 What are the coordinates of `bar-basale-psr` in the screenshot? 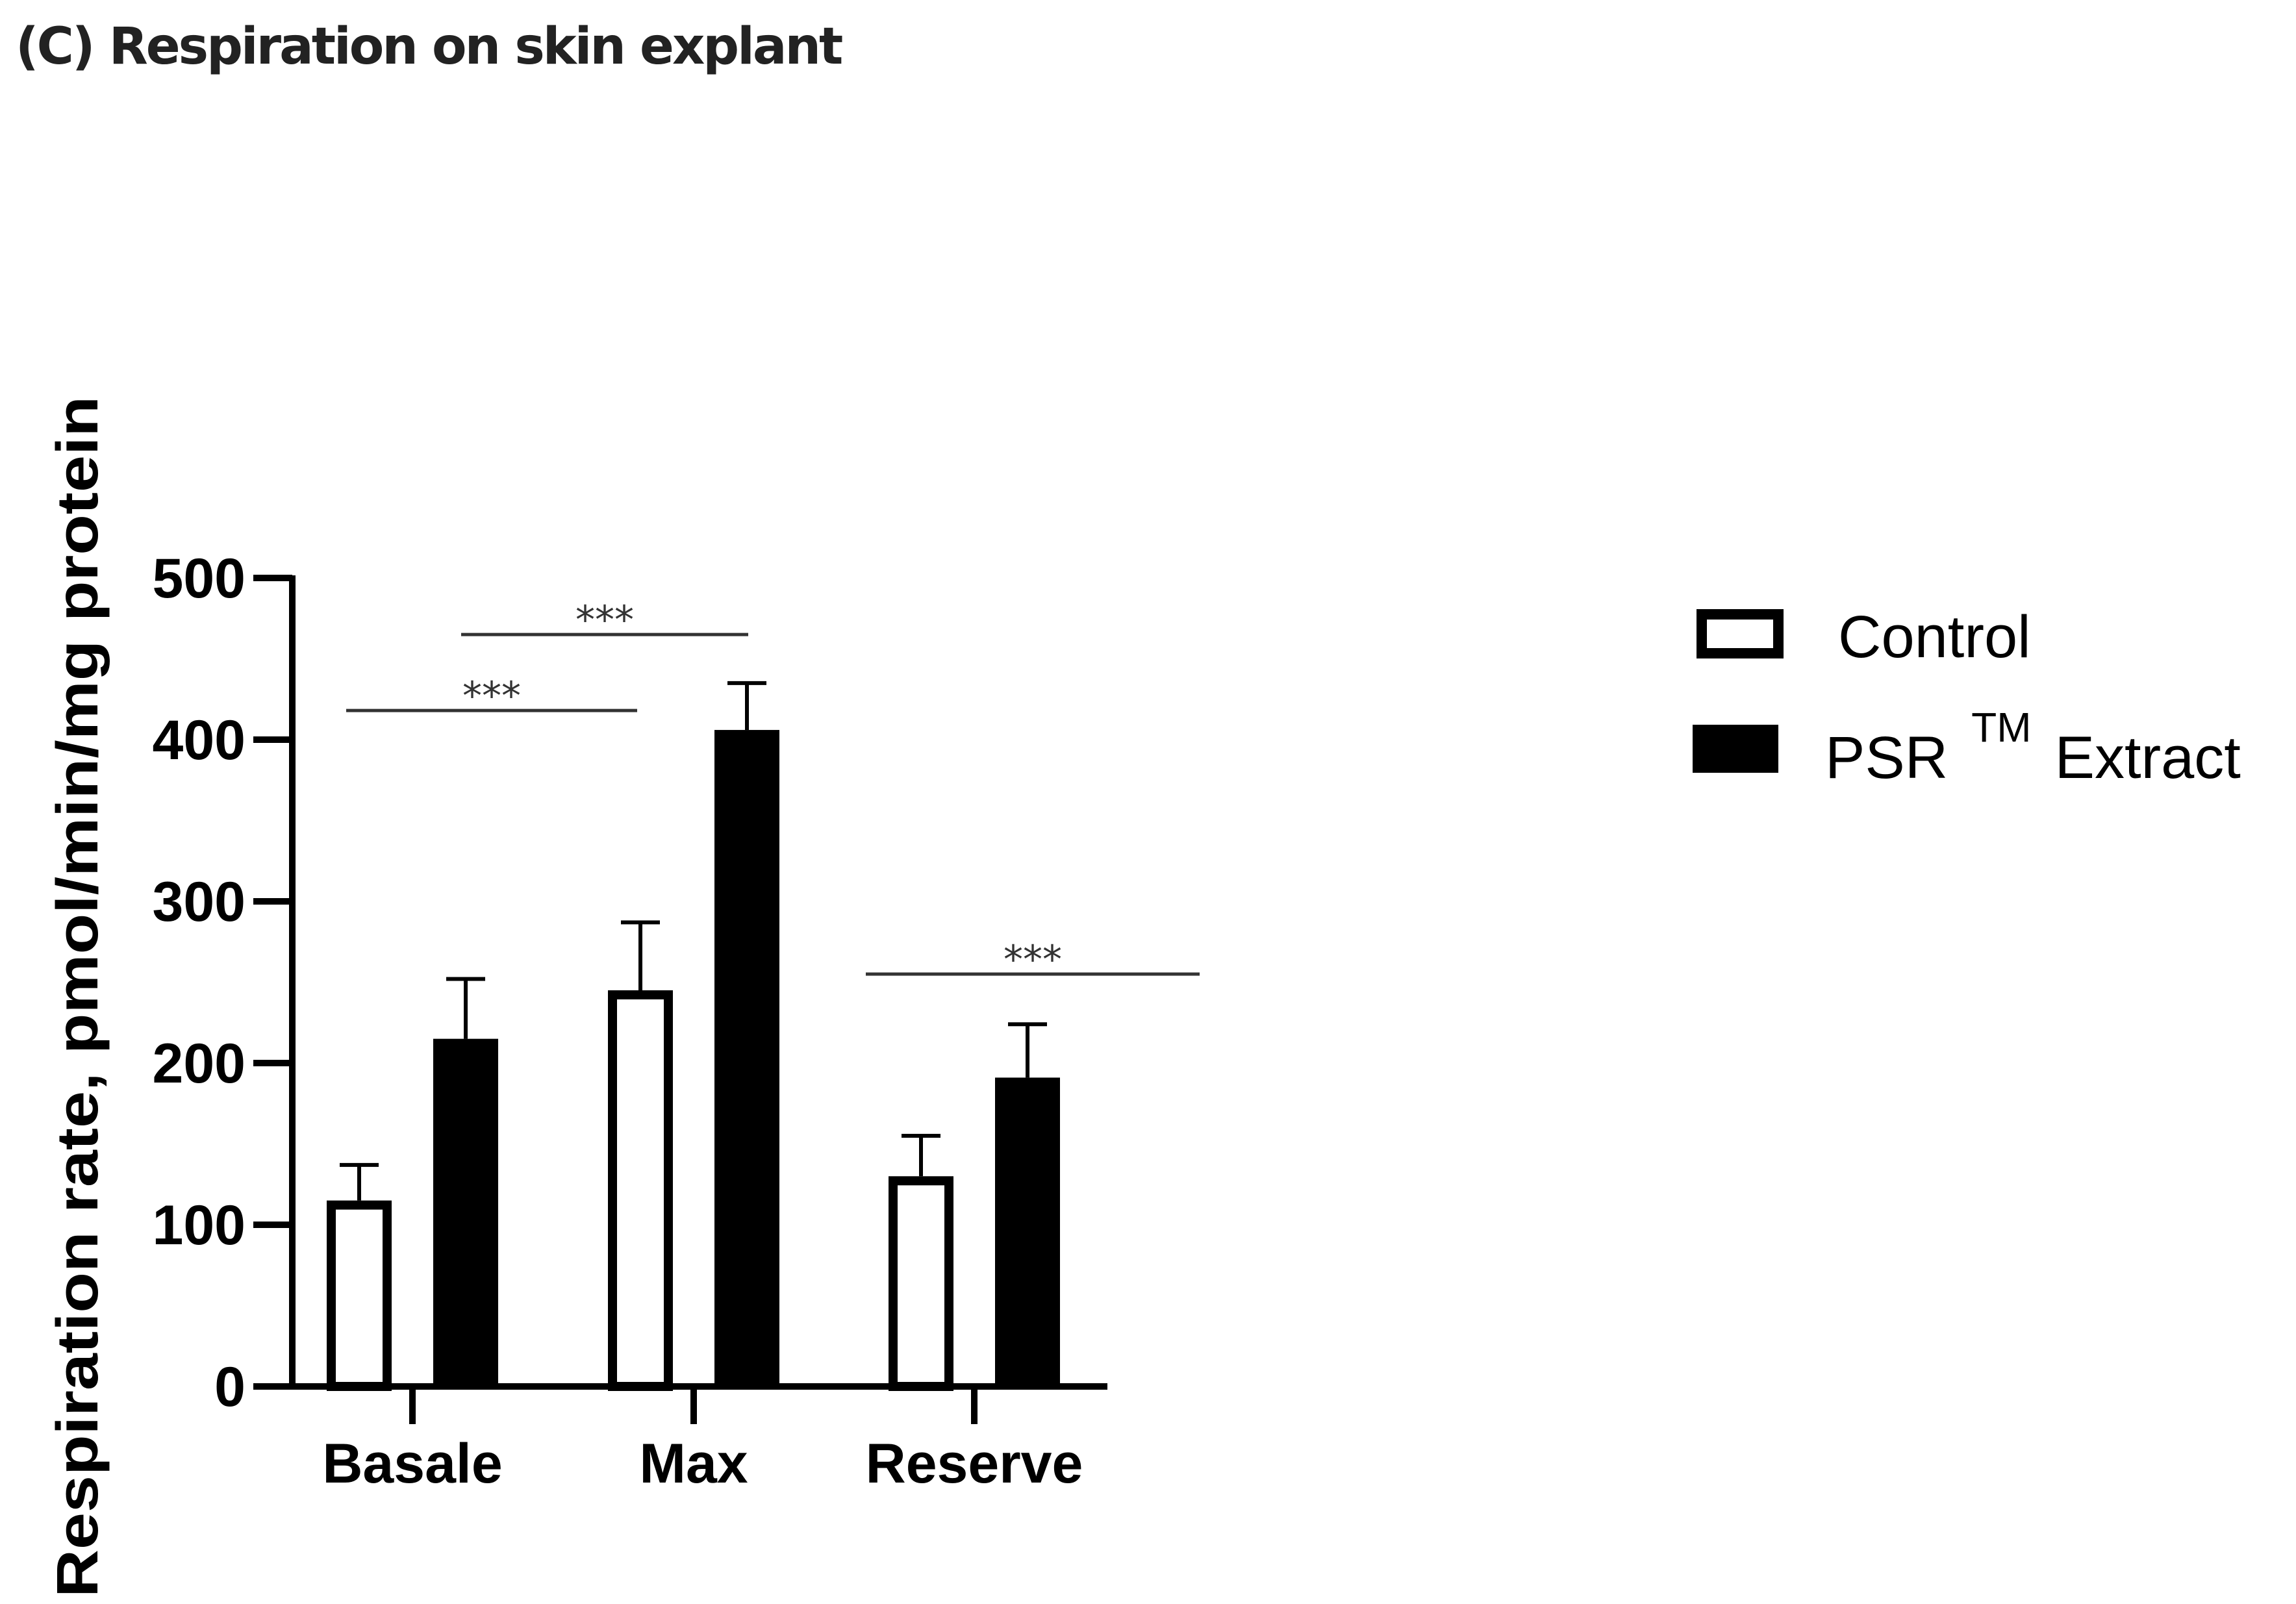 It's located at (465, 1212).